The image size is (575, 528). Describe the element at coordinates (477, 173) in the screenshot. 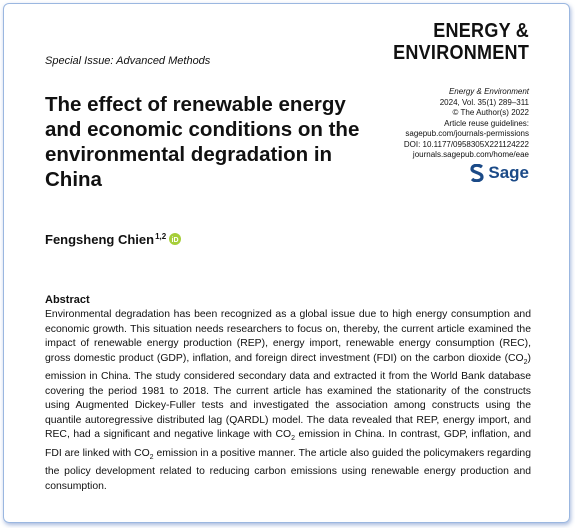

I see `sage-icon` at that location.